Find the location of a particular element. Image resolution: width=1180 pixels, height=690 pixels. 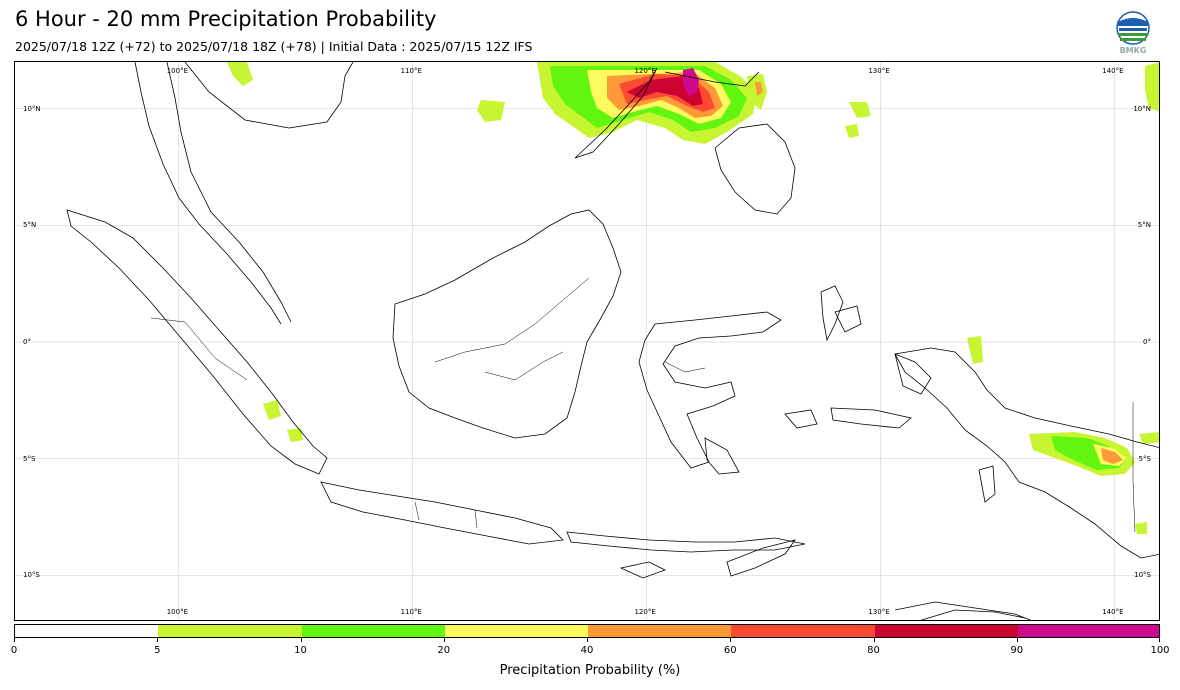

lat-tick-label-left: 5°N is located at coordinates (30, 225).